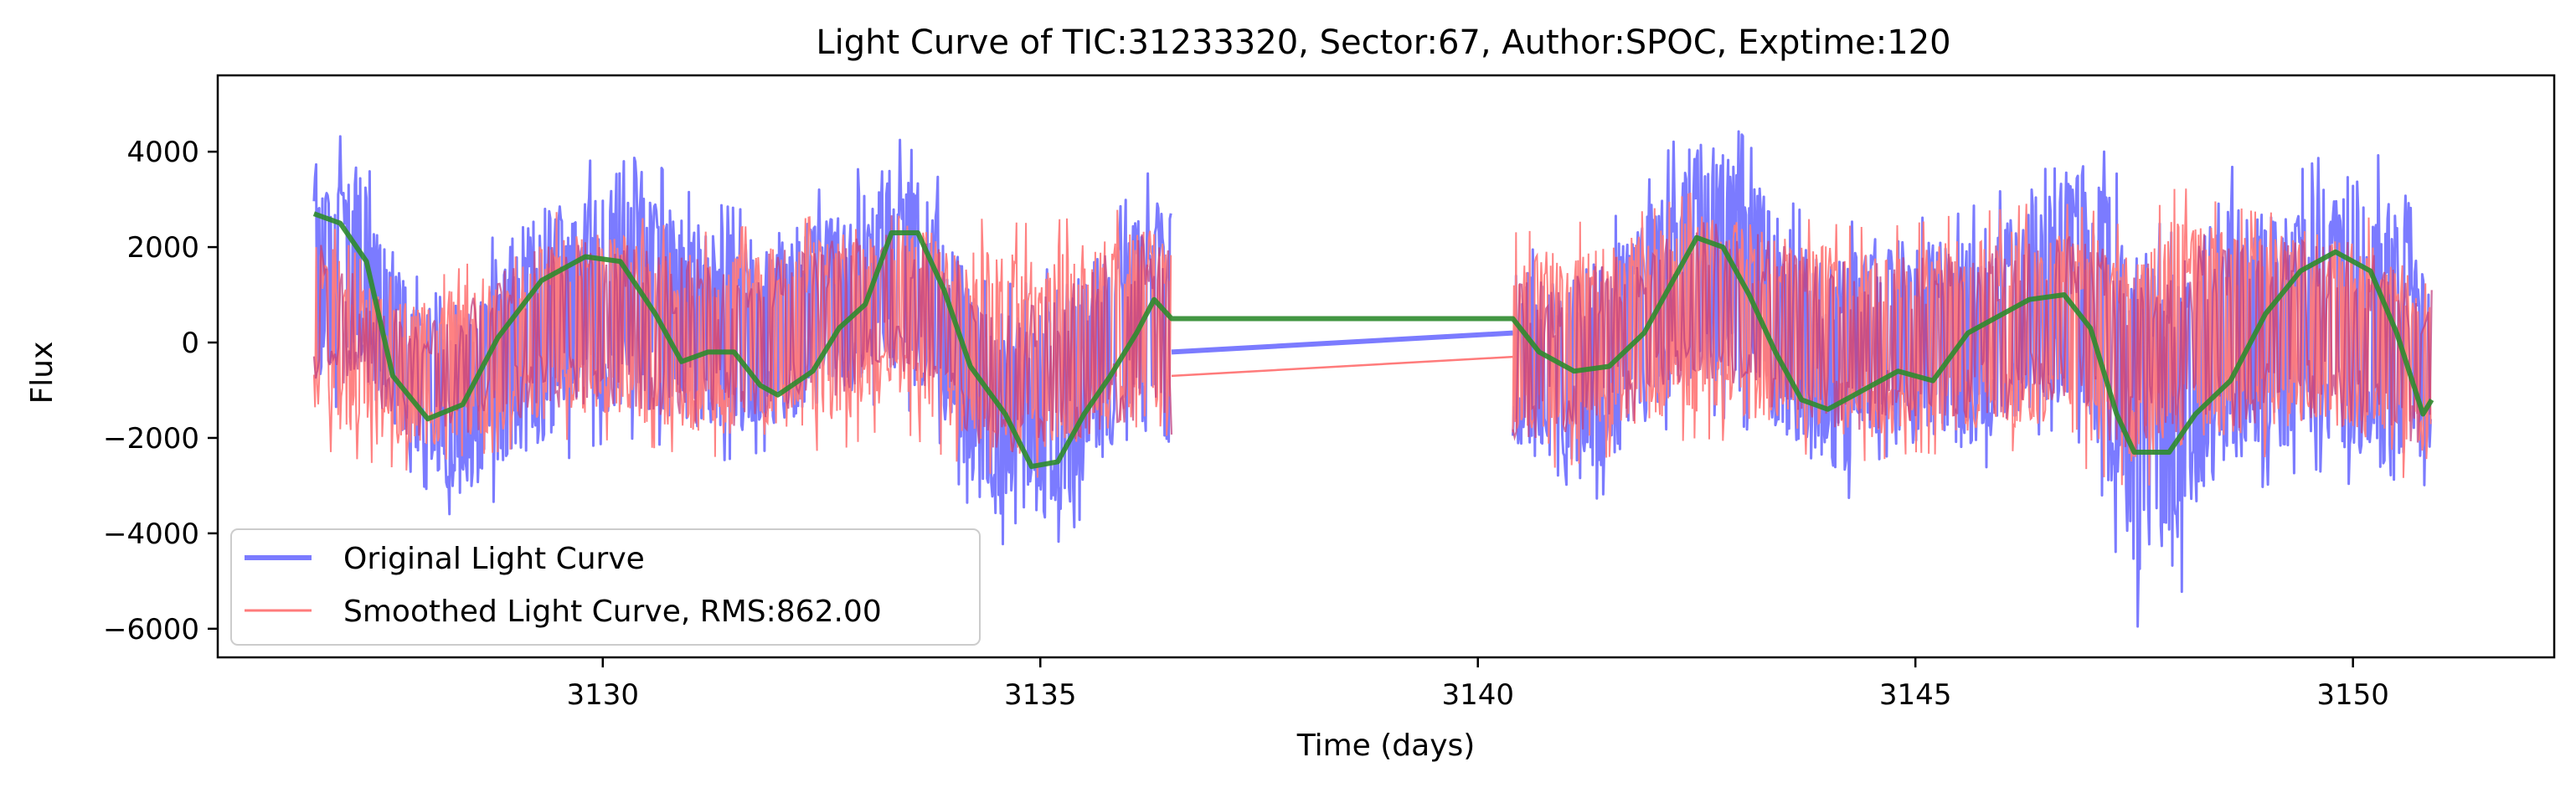 Image resolution: width=2576 pixels, height=788 pixels. Describe the element at coordinates (162, 248) in the screenshot. I see `y-tick-label: 2000` at that location.